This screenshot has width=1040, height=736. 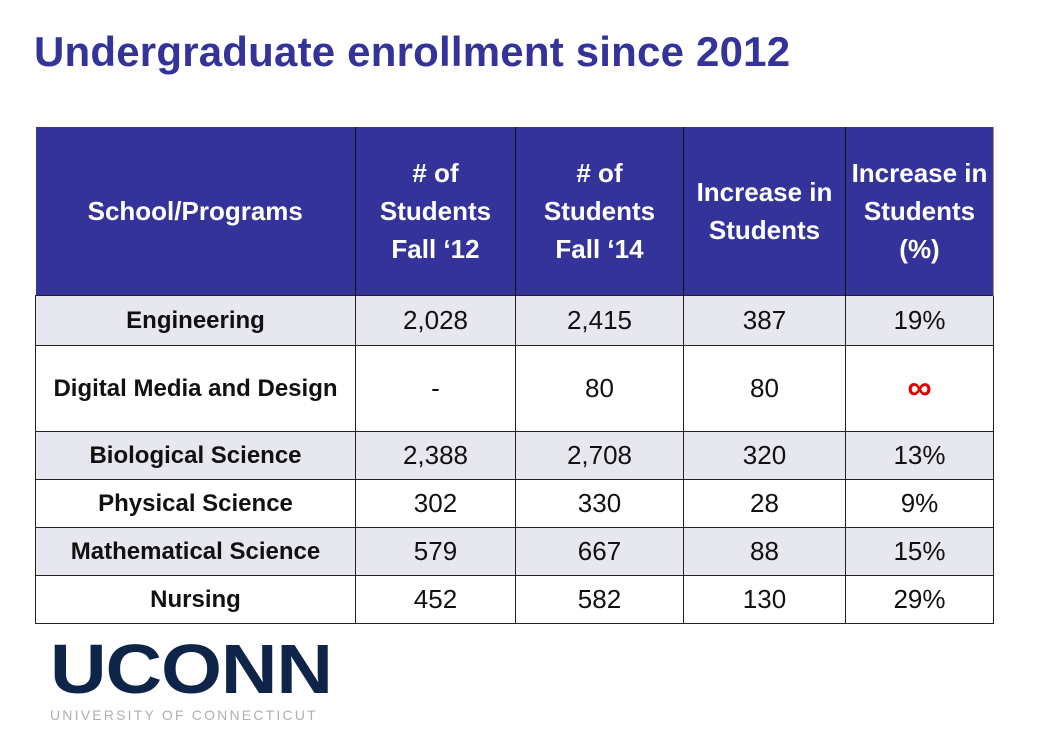 I want to click on cell-pct: 9%, so click(x=919, y=503).